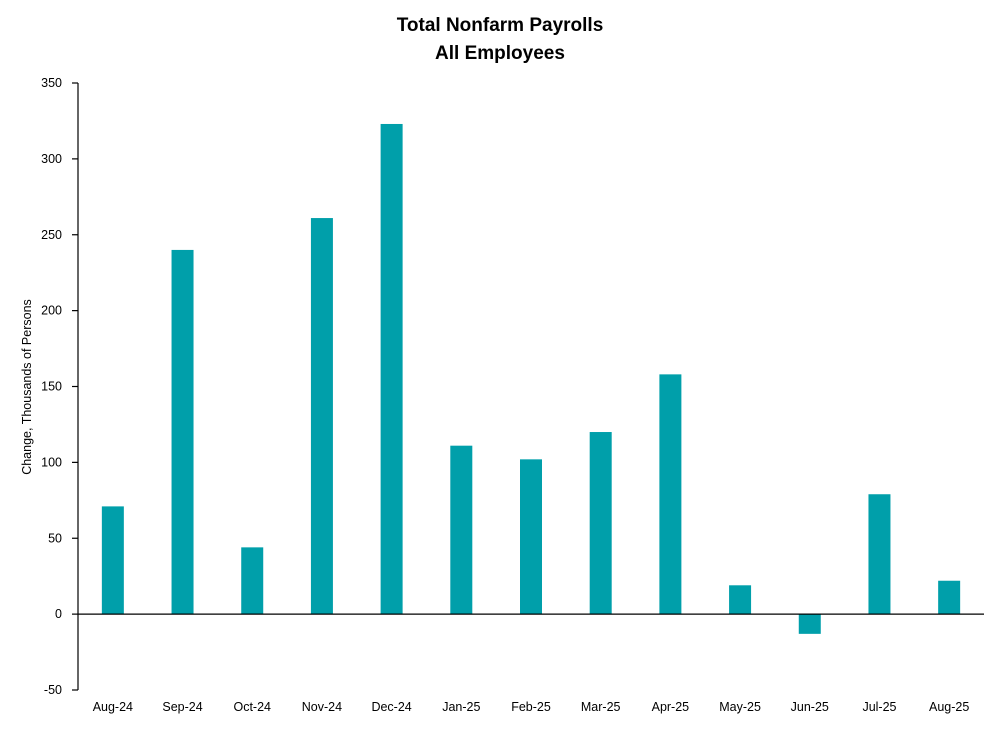  I want to click on x-tick-label: Jul-25, so click(879, 707).